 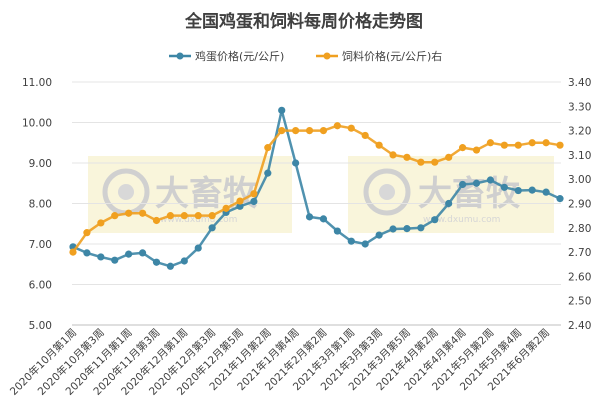 I want to click on y-tick-right: 3.00, so click(x=579, y=180).